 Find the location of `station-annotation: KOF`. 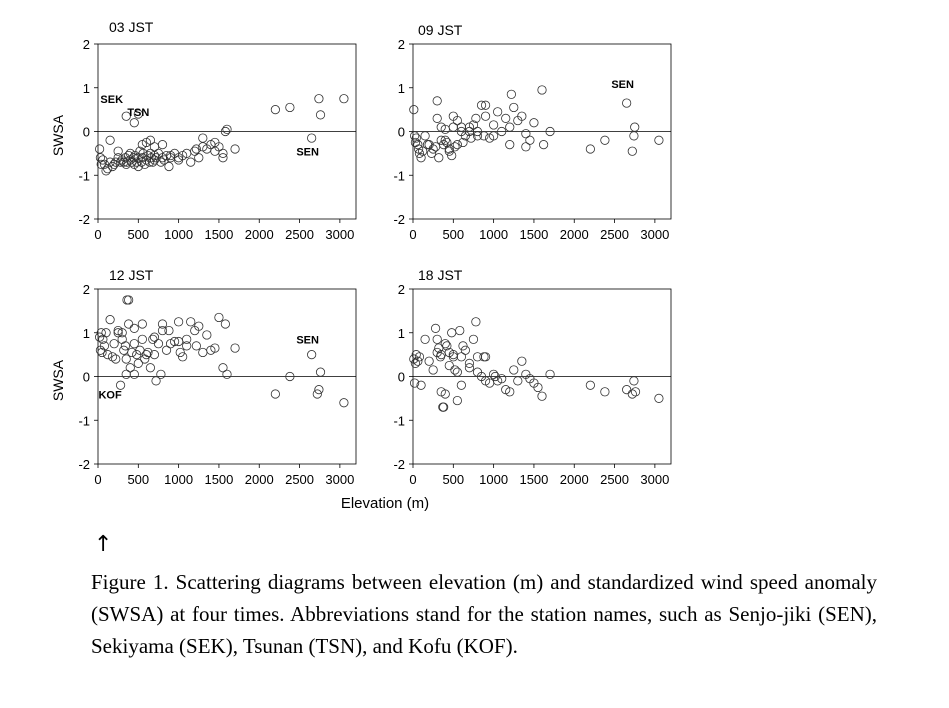

station-annotation: KOF is located at coordinates (110, 395).